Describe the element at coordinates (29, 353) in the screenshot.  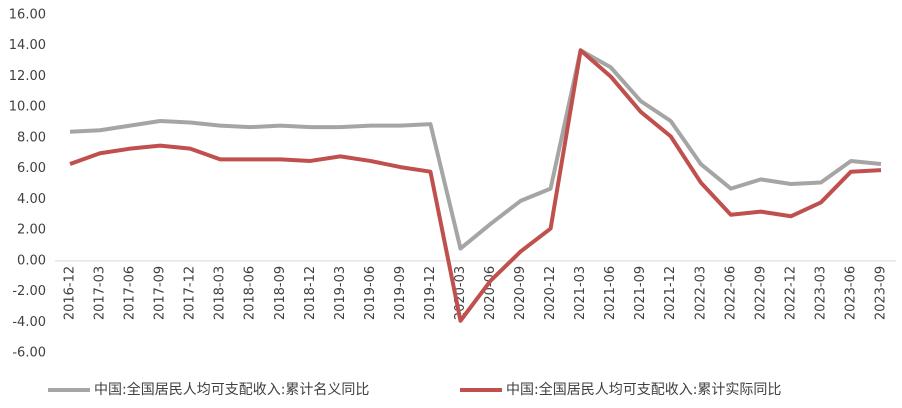
I see `y-tick-label: -6.00` at that location.